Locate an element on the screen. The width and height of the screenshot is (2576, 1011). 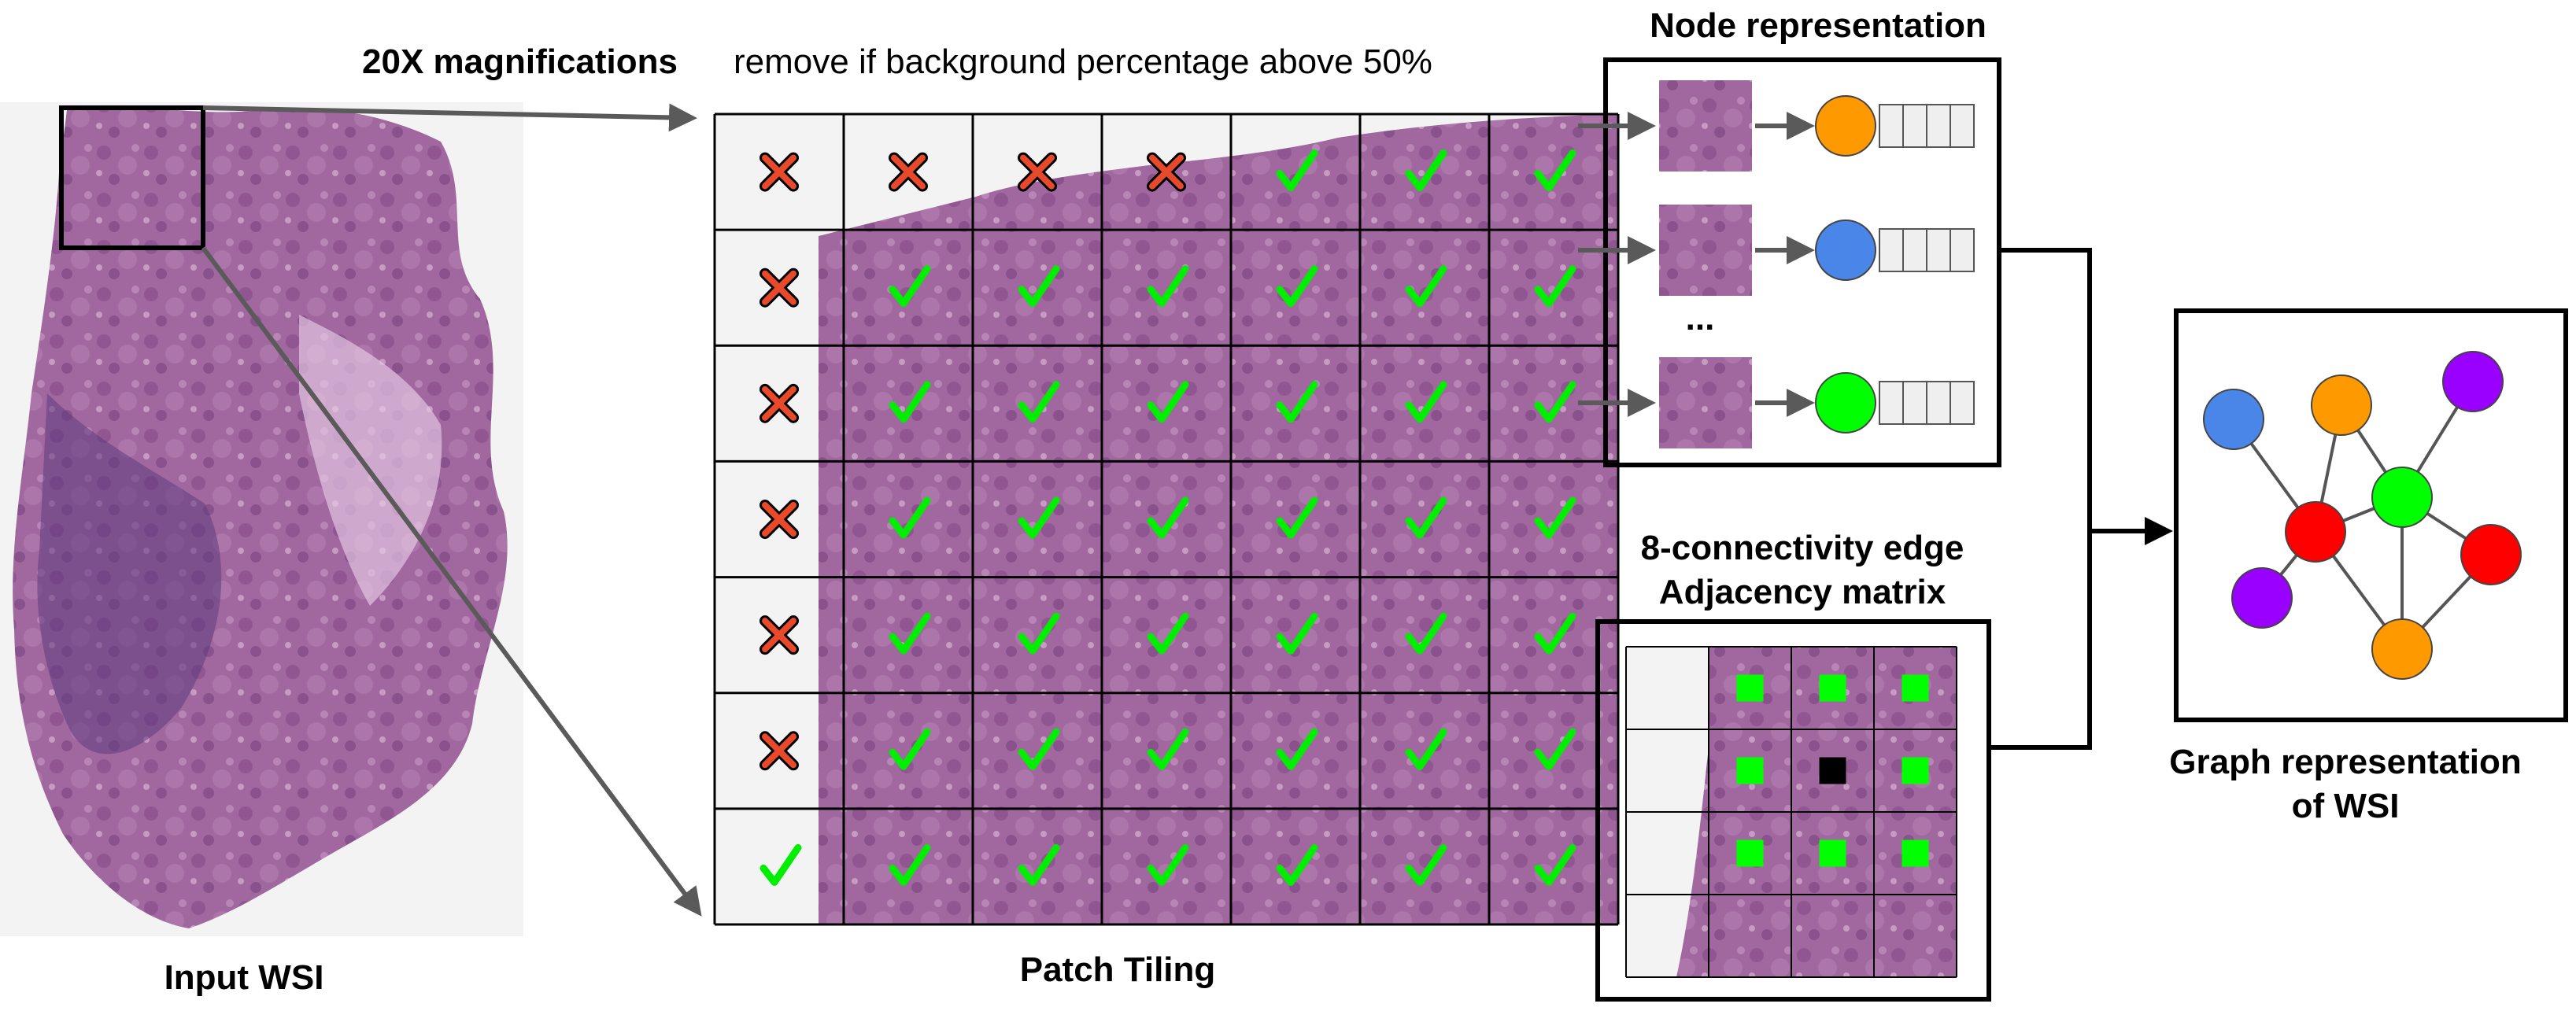
graph-nodes is located at coordinates (2362, 515).